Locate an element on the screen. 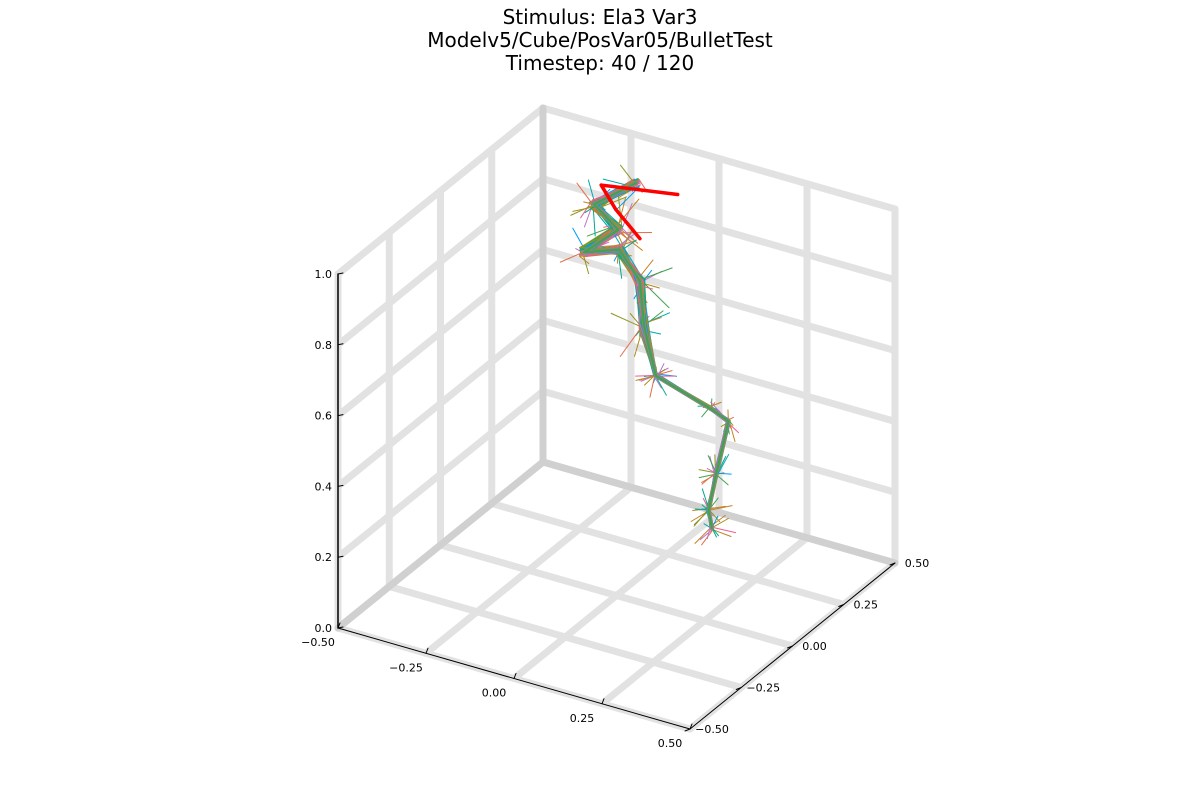  z-tick-label: 0.8 is located at coordinates (324, 345).